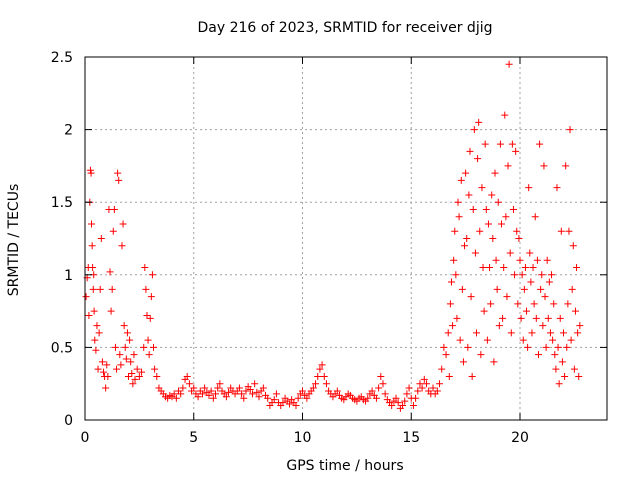 This screenshot has height=480, width=640. Describe the element at coordinates (303, 438) in the screenshot. I see `x-tick-label: 10` at that location.